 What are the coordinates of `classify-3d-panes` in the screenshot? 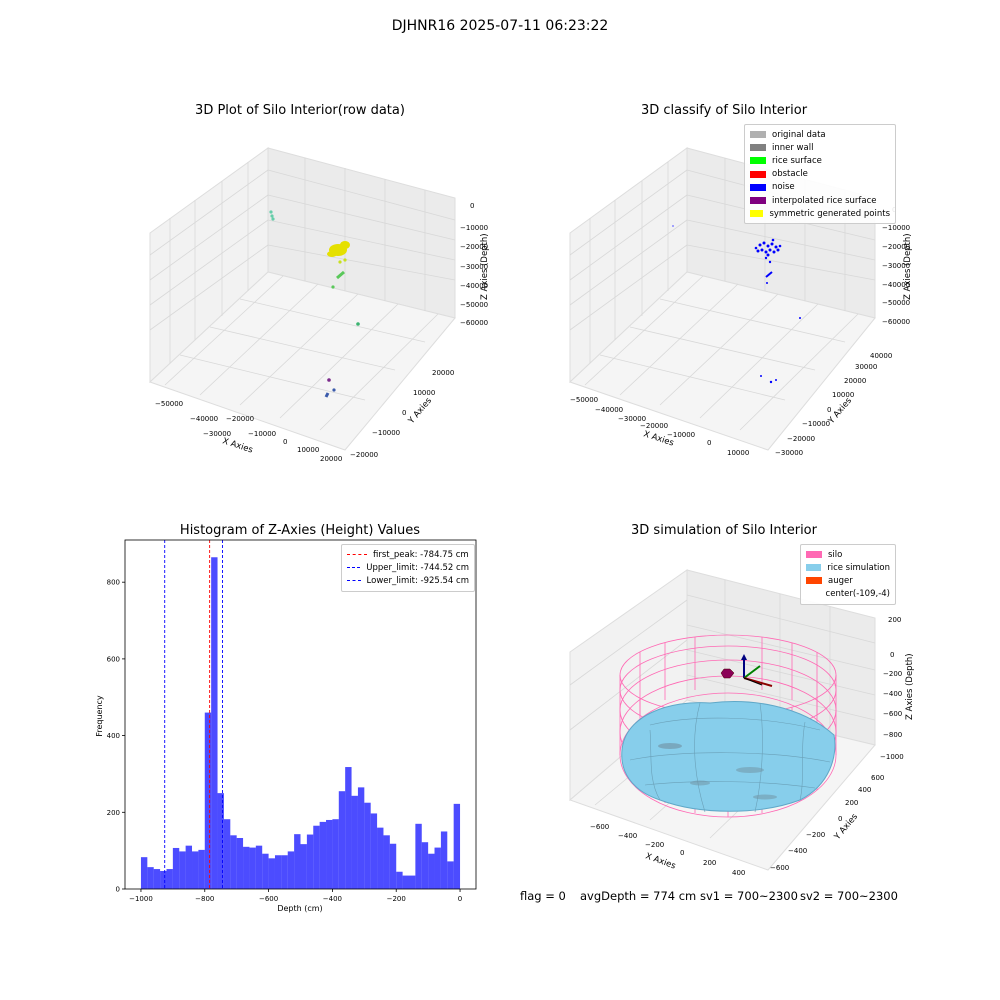 It's located at (722, 299).